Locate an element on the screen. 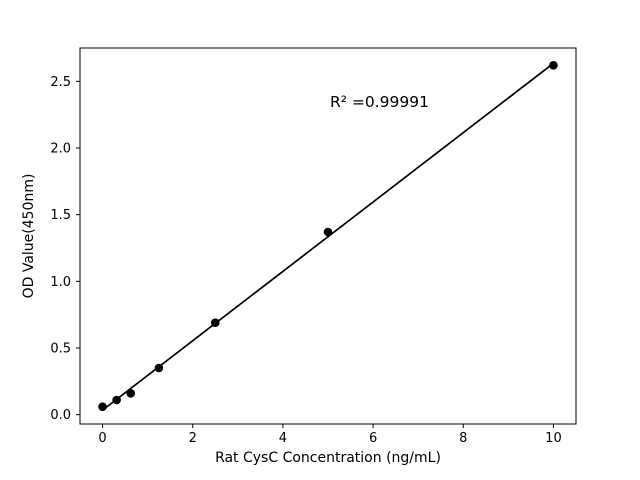 The image size is (640, 480). y-axis-label: OD Value(450nm) is located at coordinates (29, 236).